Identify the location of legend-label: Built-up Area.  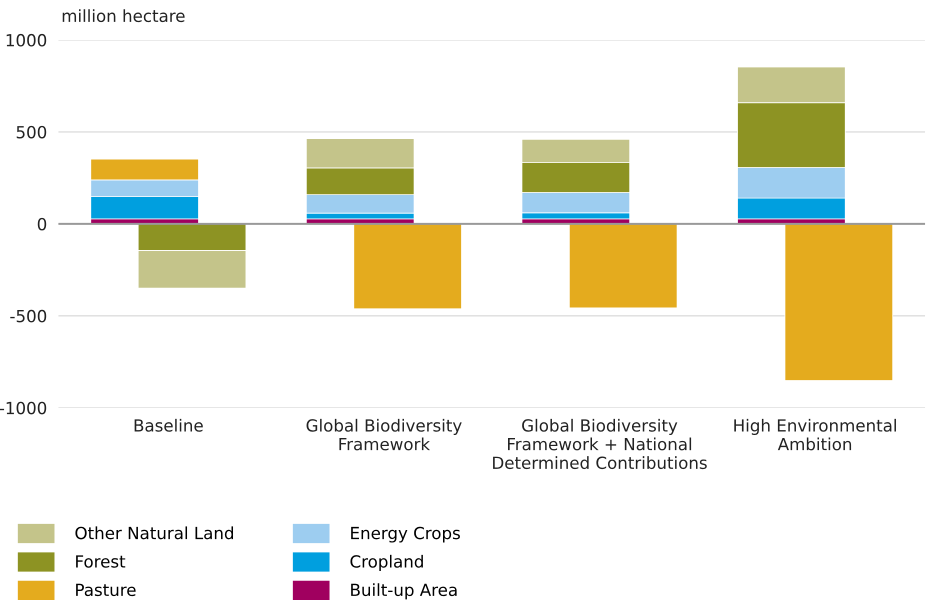
(404, 591).